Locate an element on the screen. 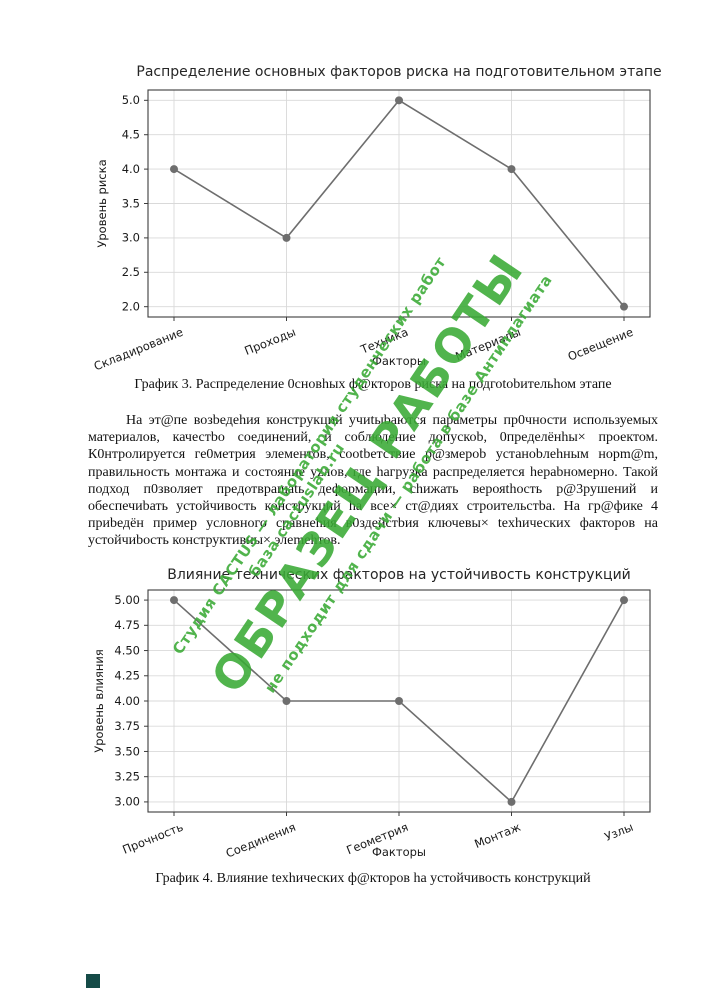 Image resolution: width=707 pixels, height=1000 pixels. x-tick-label: Складирование is located at coordinates (138, 349).